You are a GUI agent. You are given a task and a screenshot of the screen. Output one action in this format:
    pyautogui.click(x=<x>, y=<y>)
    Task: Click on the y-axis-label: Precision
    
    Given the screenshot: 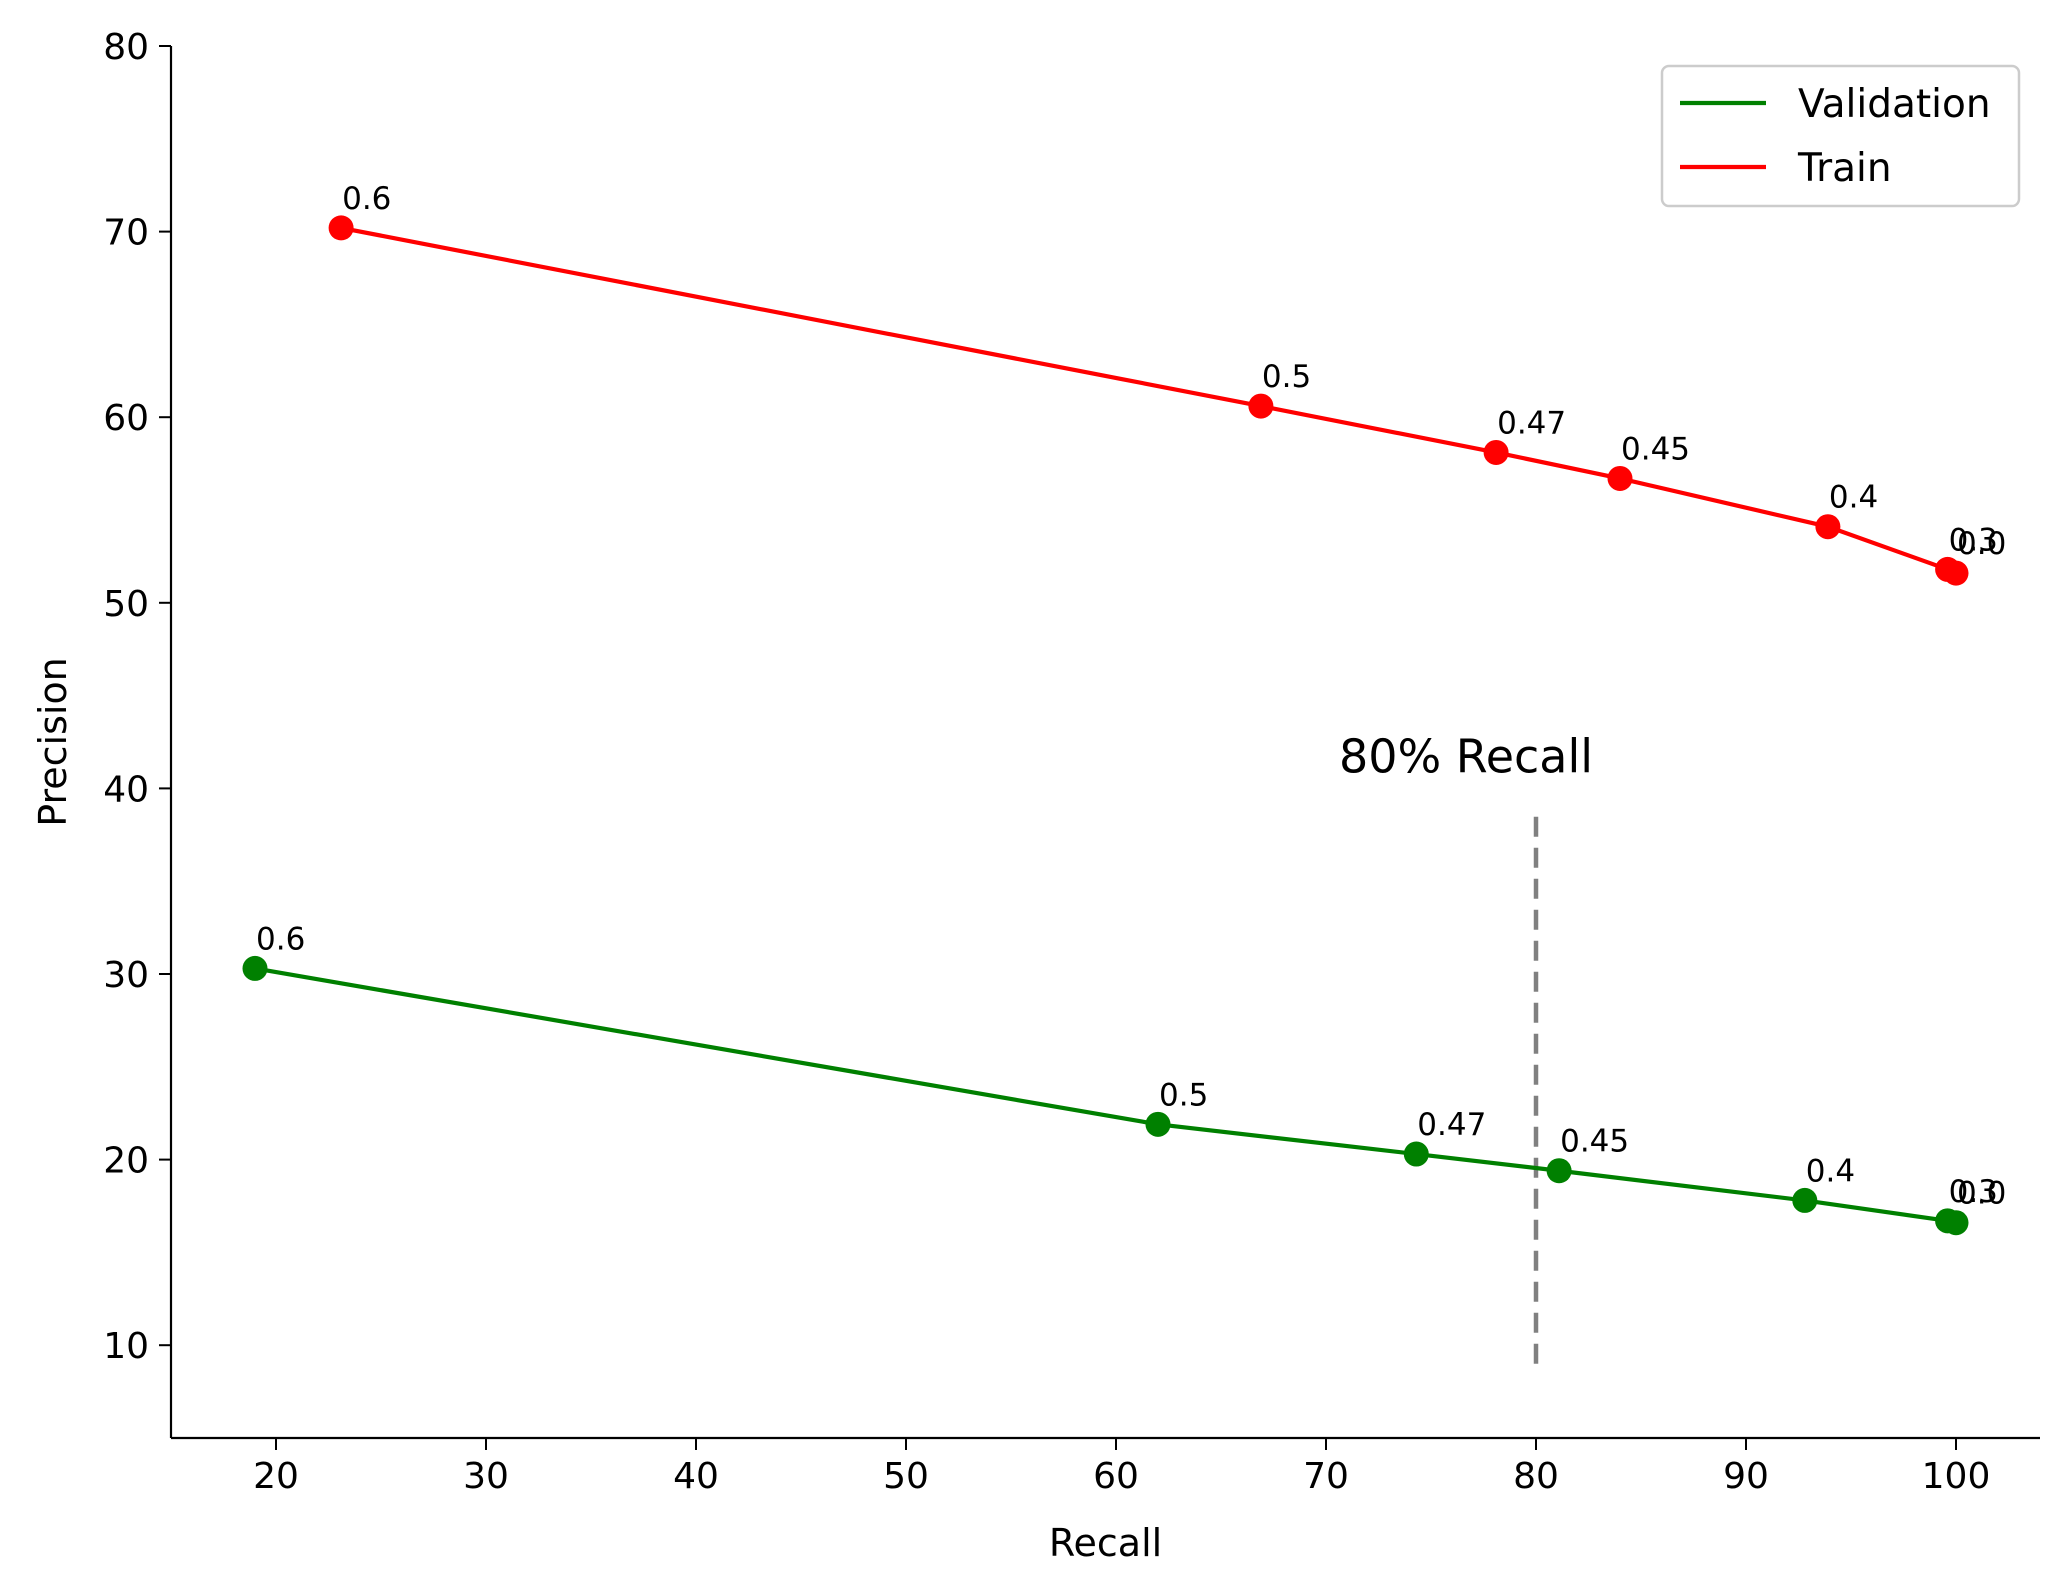 What is the action you would take?
    pyautogui.click(x=53, y=742)
    